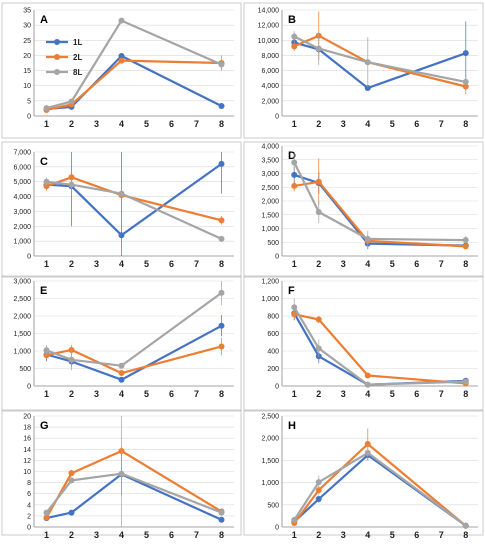 This screenshot has height=550, width=485. Describe the element at coordinates (367, 443) in the screenshot. I see `panel-h-series-2l-point` at that location.